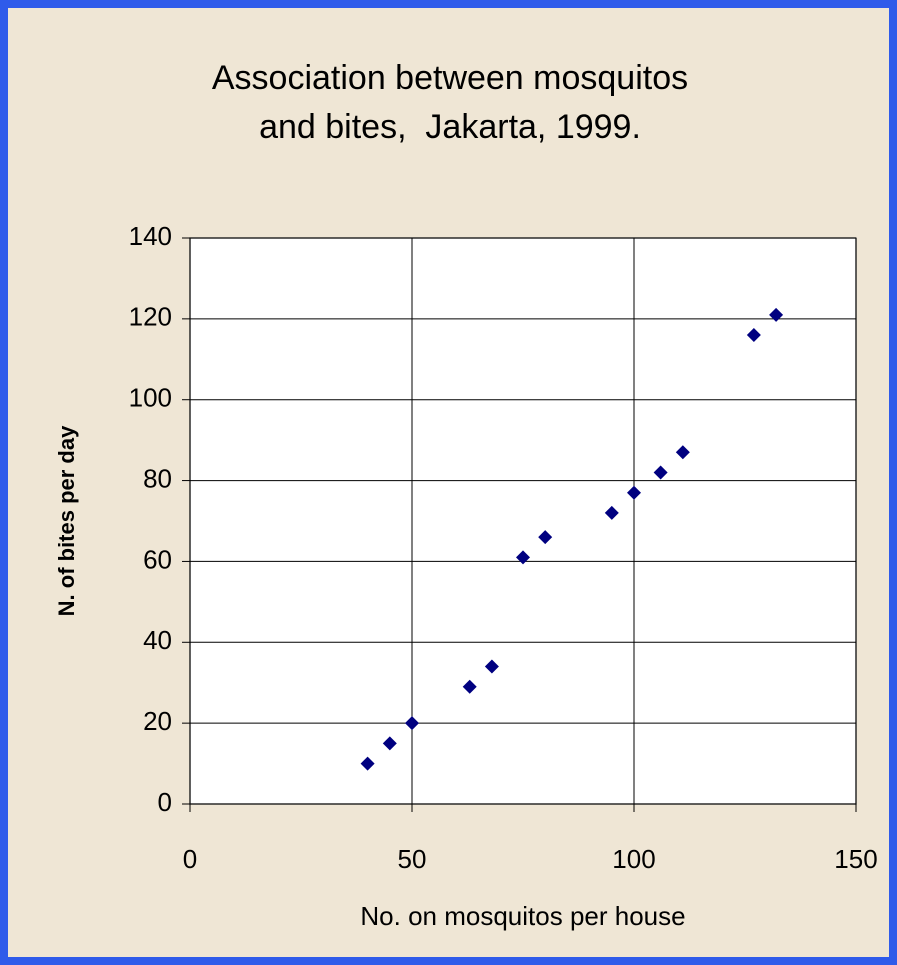 This screenshot has width=897, height=965. What do you see at coordinates (150, 236) in the screenshot?
I see `y-tick-label: 140` at bounding box center [150, 236].